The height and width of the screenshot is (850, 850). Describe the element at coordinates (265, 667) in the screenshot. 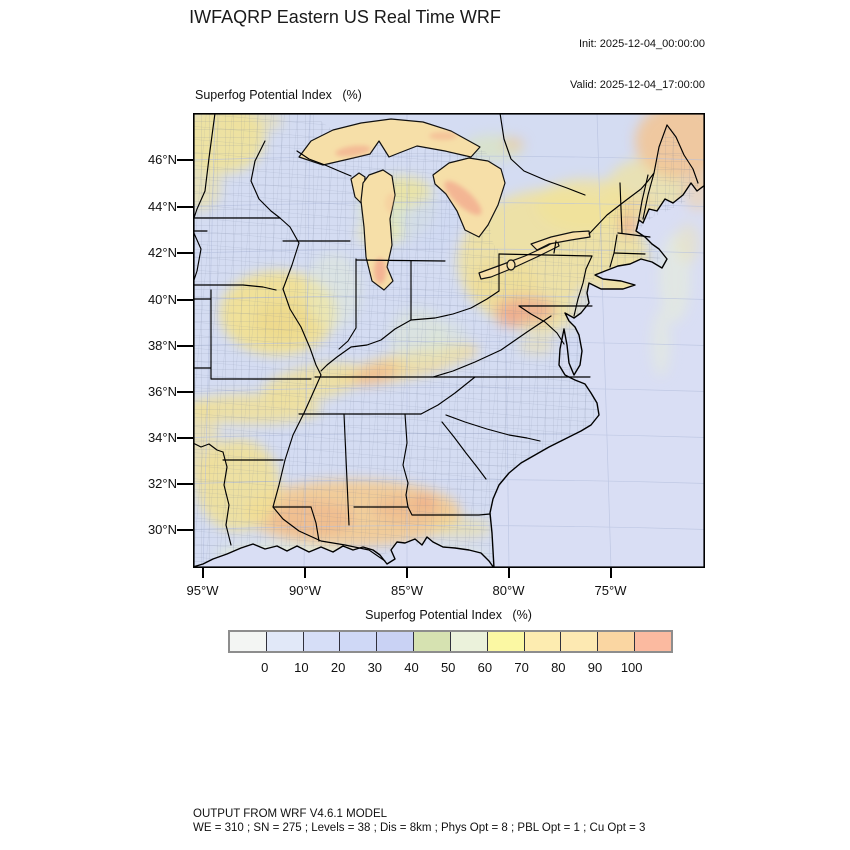

I see `colorbar-tick-label: 0` at that location.